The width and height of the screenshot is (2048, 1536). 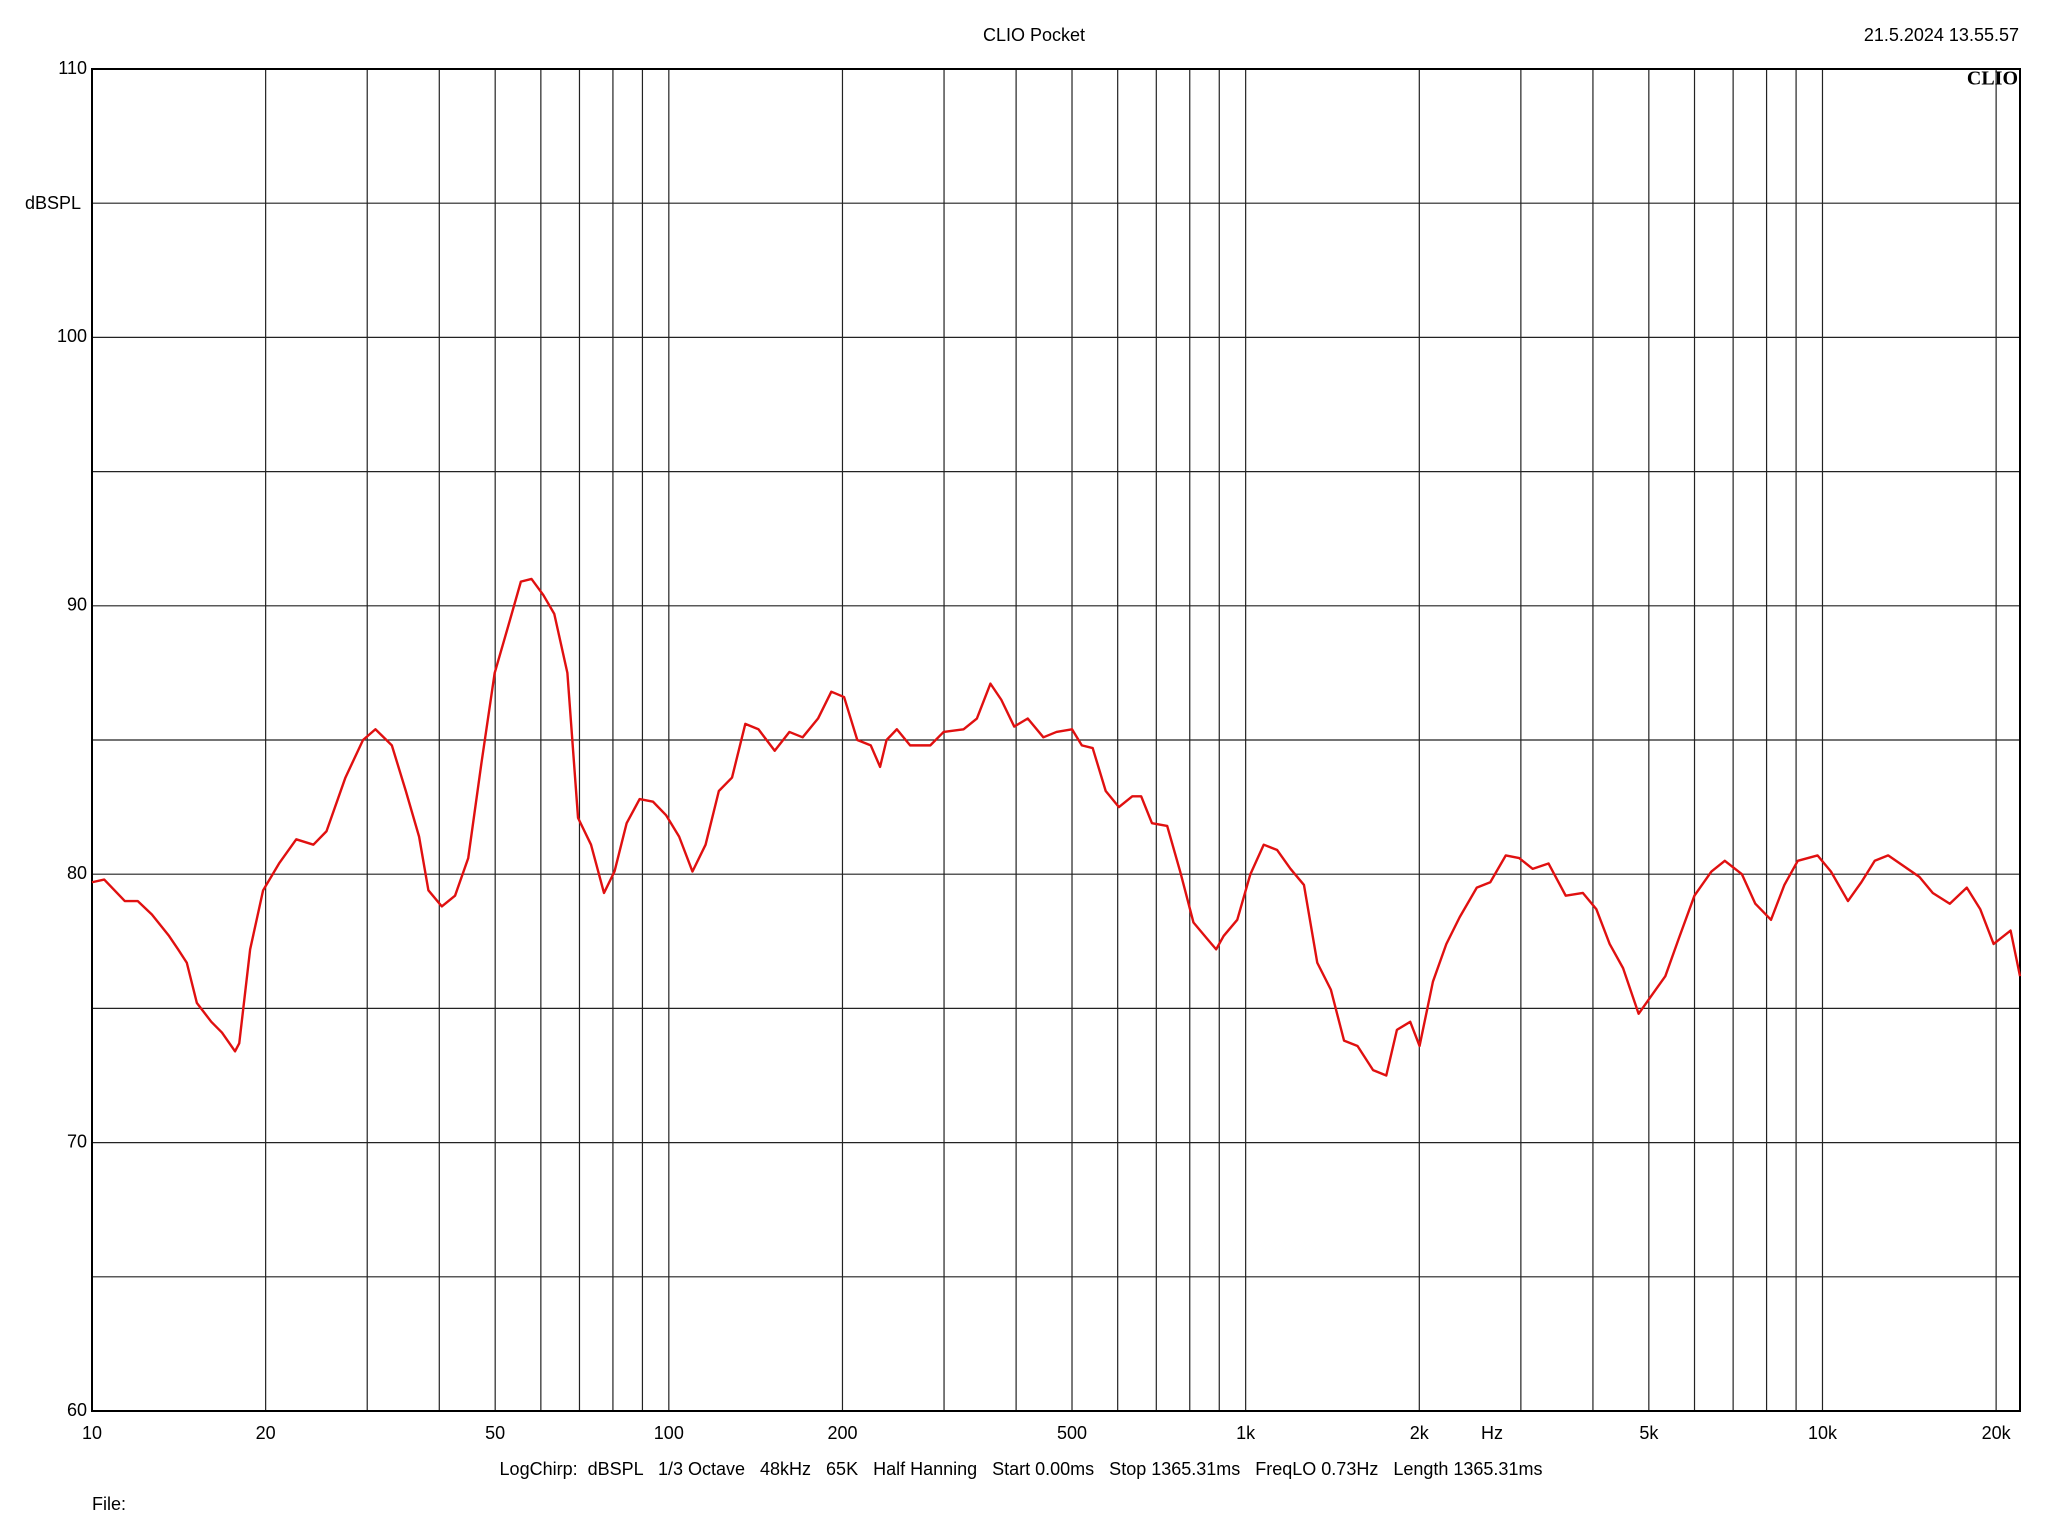 What do you see at coordinates (1034, 35) in the screenshot?
I see `chart-title: CLIO Pocket` at bounding box center [1034, 35].